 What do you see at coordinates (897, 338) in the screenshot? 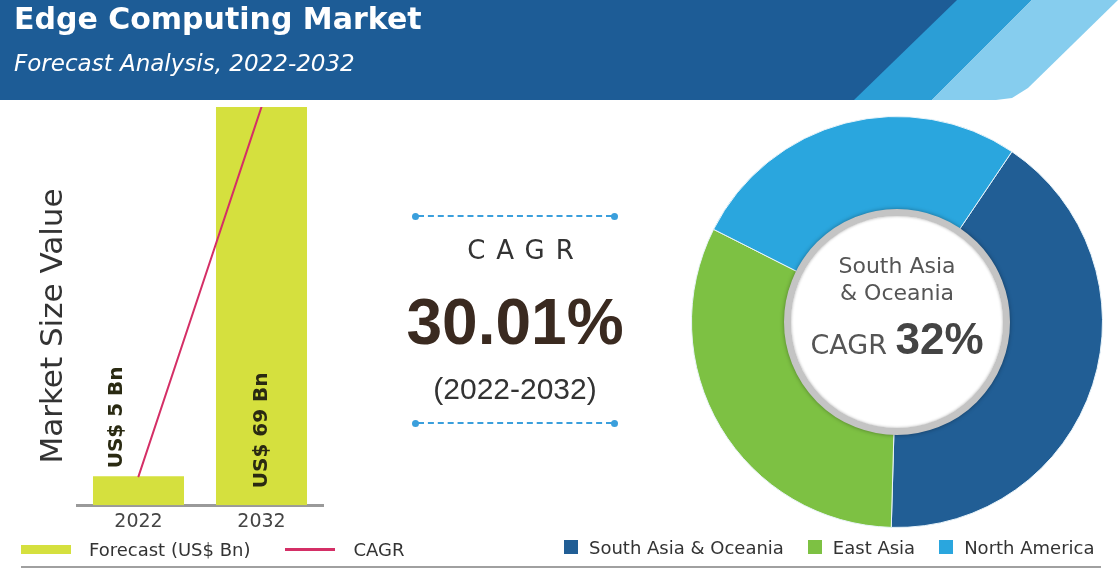
I see `text: CAGR 32%` at bounding box center [897, 338].